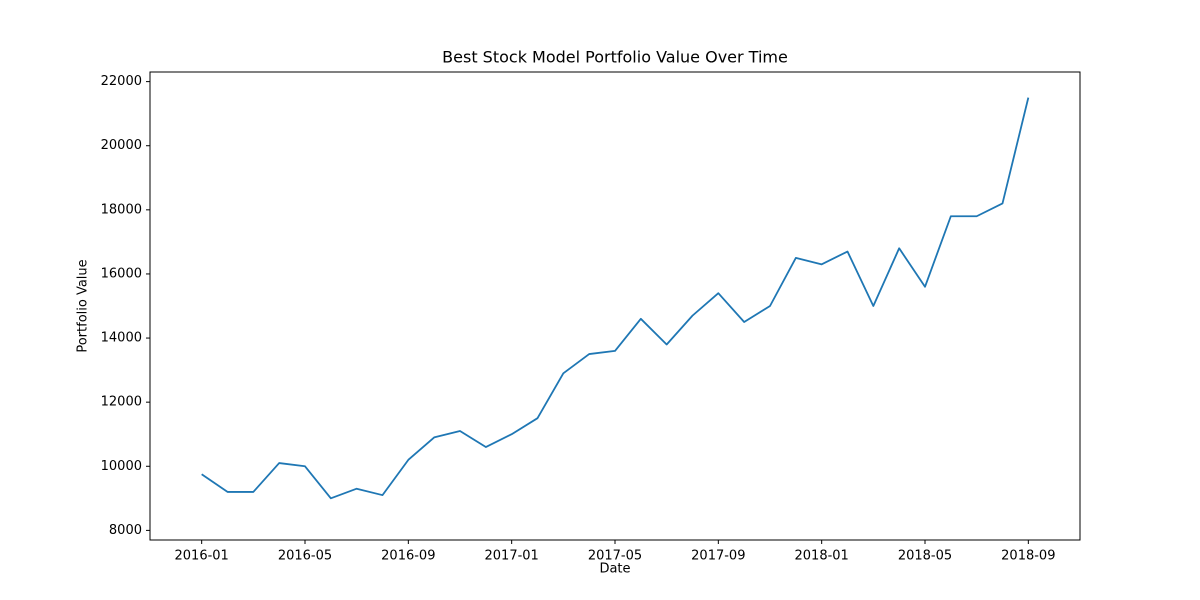 The width and height of the screenshot is (1200, 600). I want to click on y-tick-label: 8000, so click(125, 530).